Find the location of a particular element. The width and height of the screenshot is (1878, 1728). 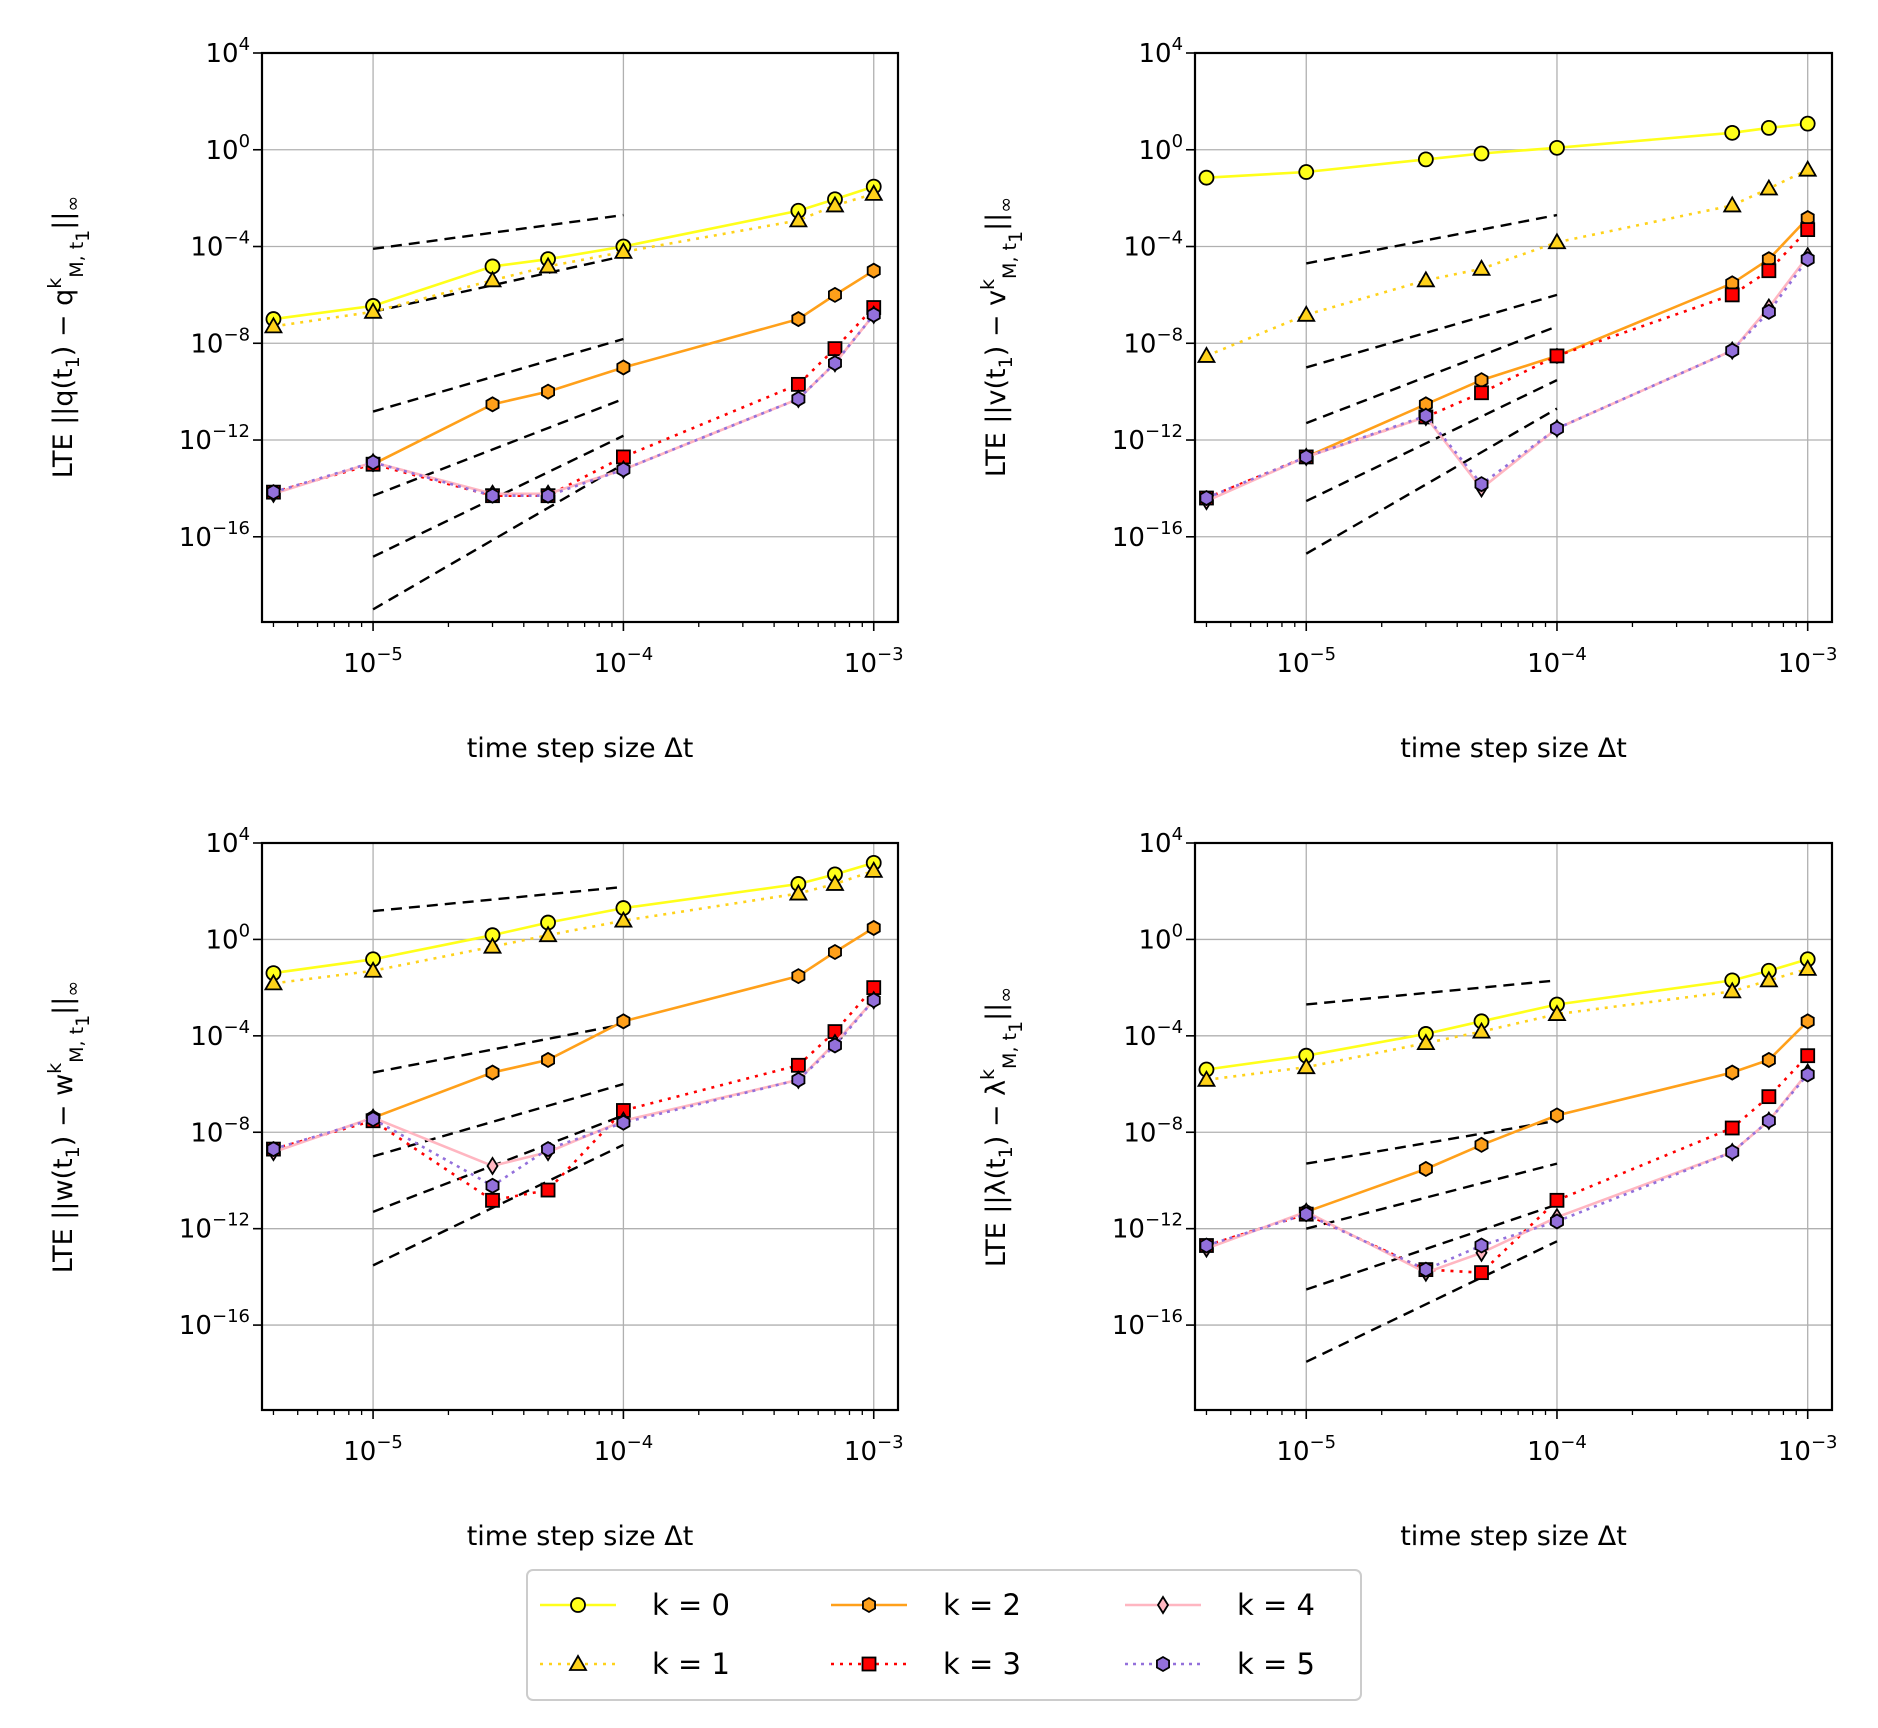

legend-box is located at coordinates (944, 1635).